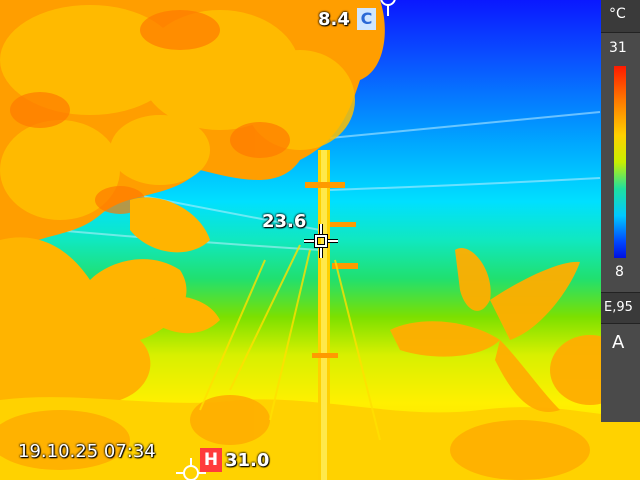 This screenshot has height=480, width=640. What do you see at coordinates (87, 451) in the screenshot?
I see `timestamp: 19.10.25 07:34` at bounding box center [87, 451].